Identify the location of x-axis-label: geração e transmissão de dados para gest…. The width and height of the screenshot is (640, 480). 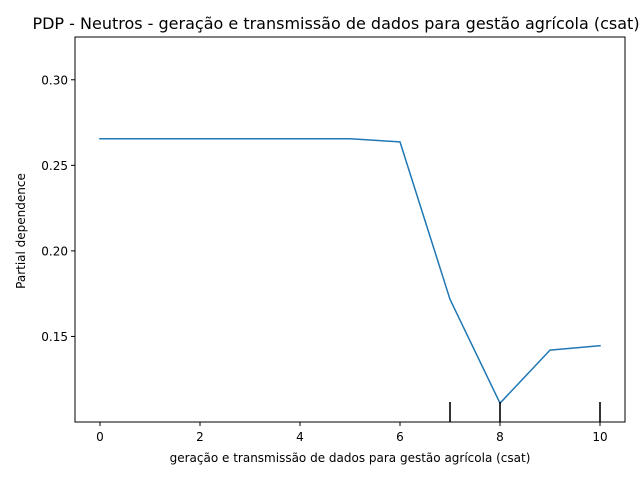
(350, 458).